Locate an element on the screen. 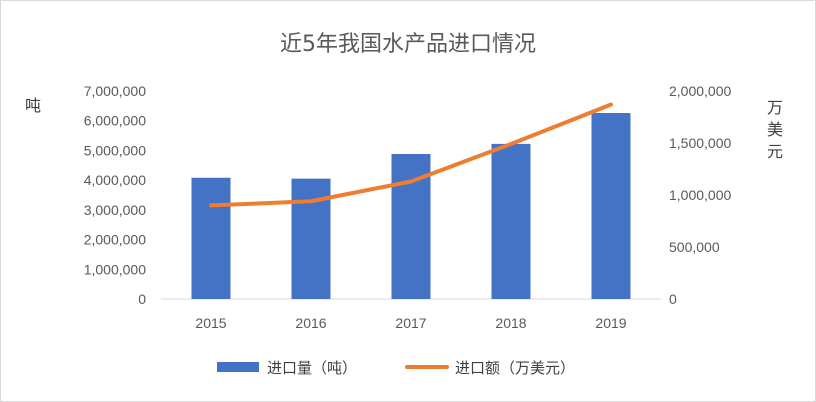 The height and width of the screenshot is (402, 816). x-tick-label: 2015 is located at coordinates (210, 323).